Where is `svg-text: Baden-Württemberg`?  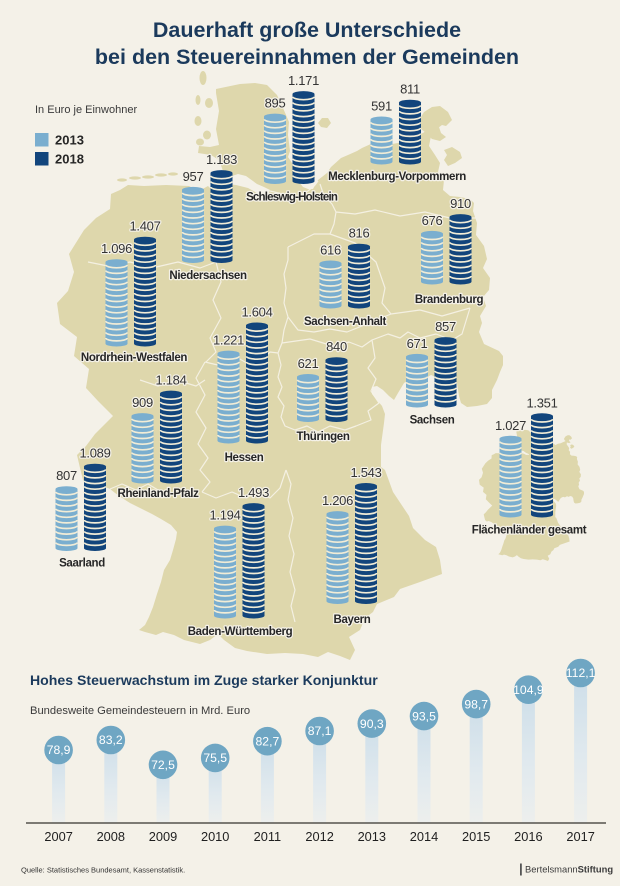
svg-text: Baden-Württemberg is located at coordinates (240, 632).